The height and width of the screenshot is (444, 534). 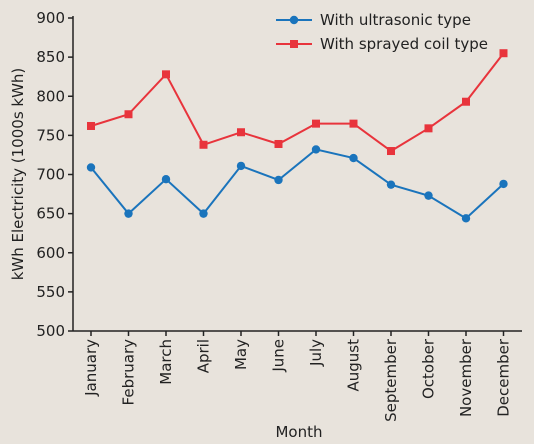 What do you see at coordinates (50, 214) in the screenshot?
I see `y-tick-label: 650` at bounding box center [50, 214].